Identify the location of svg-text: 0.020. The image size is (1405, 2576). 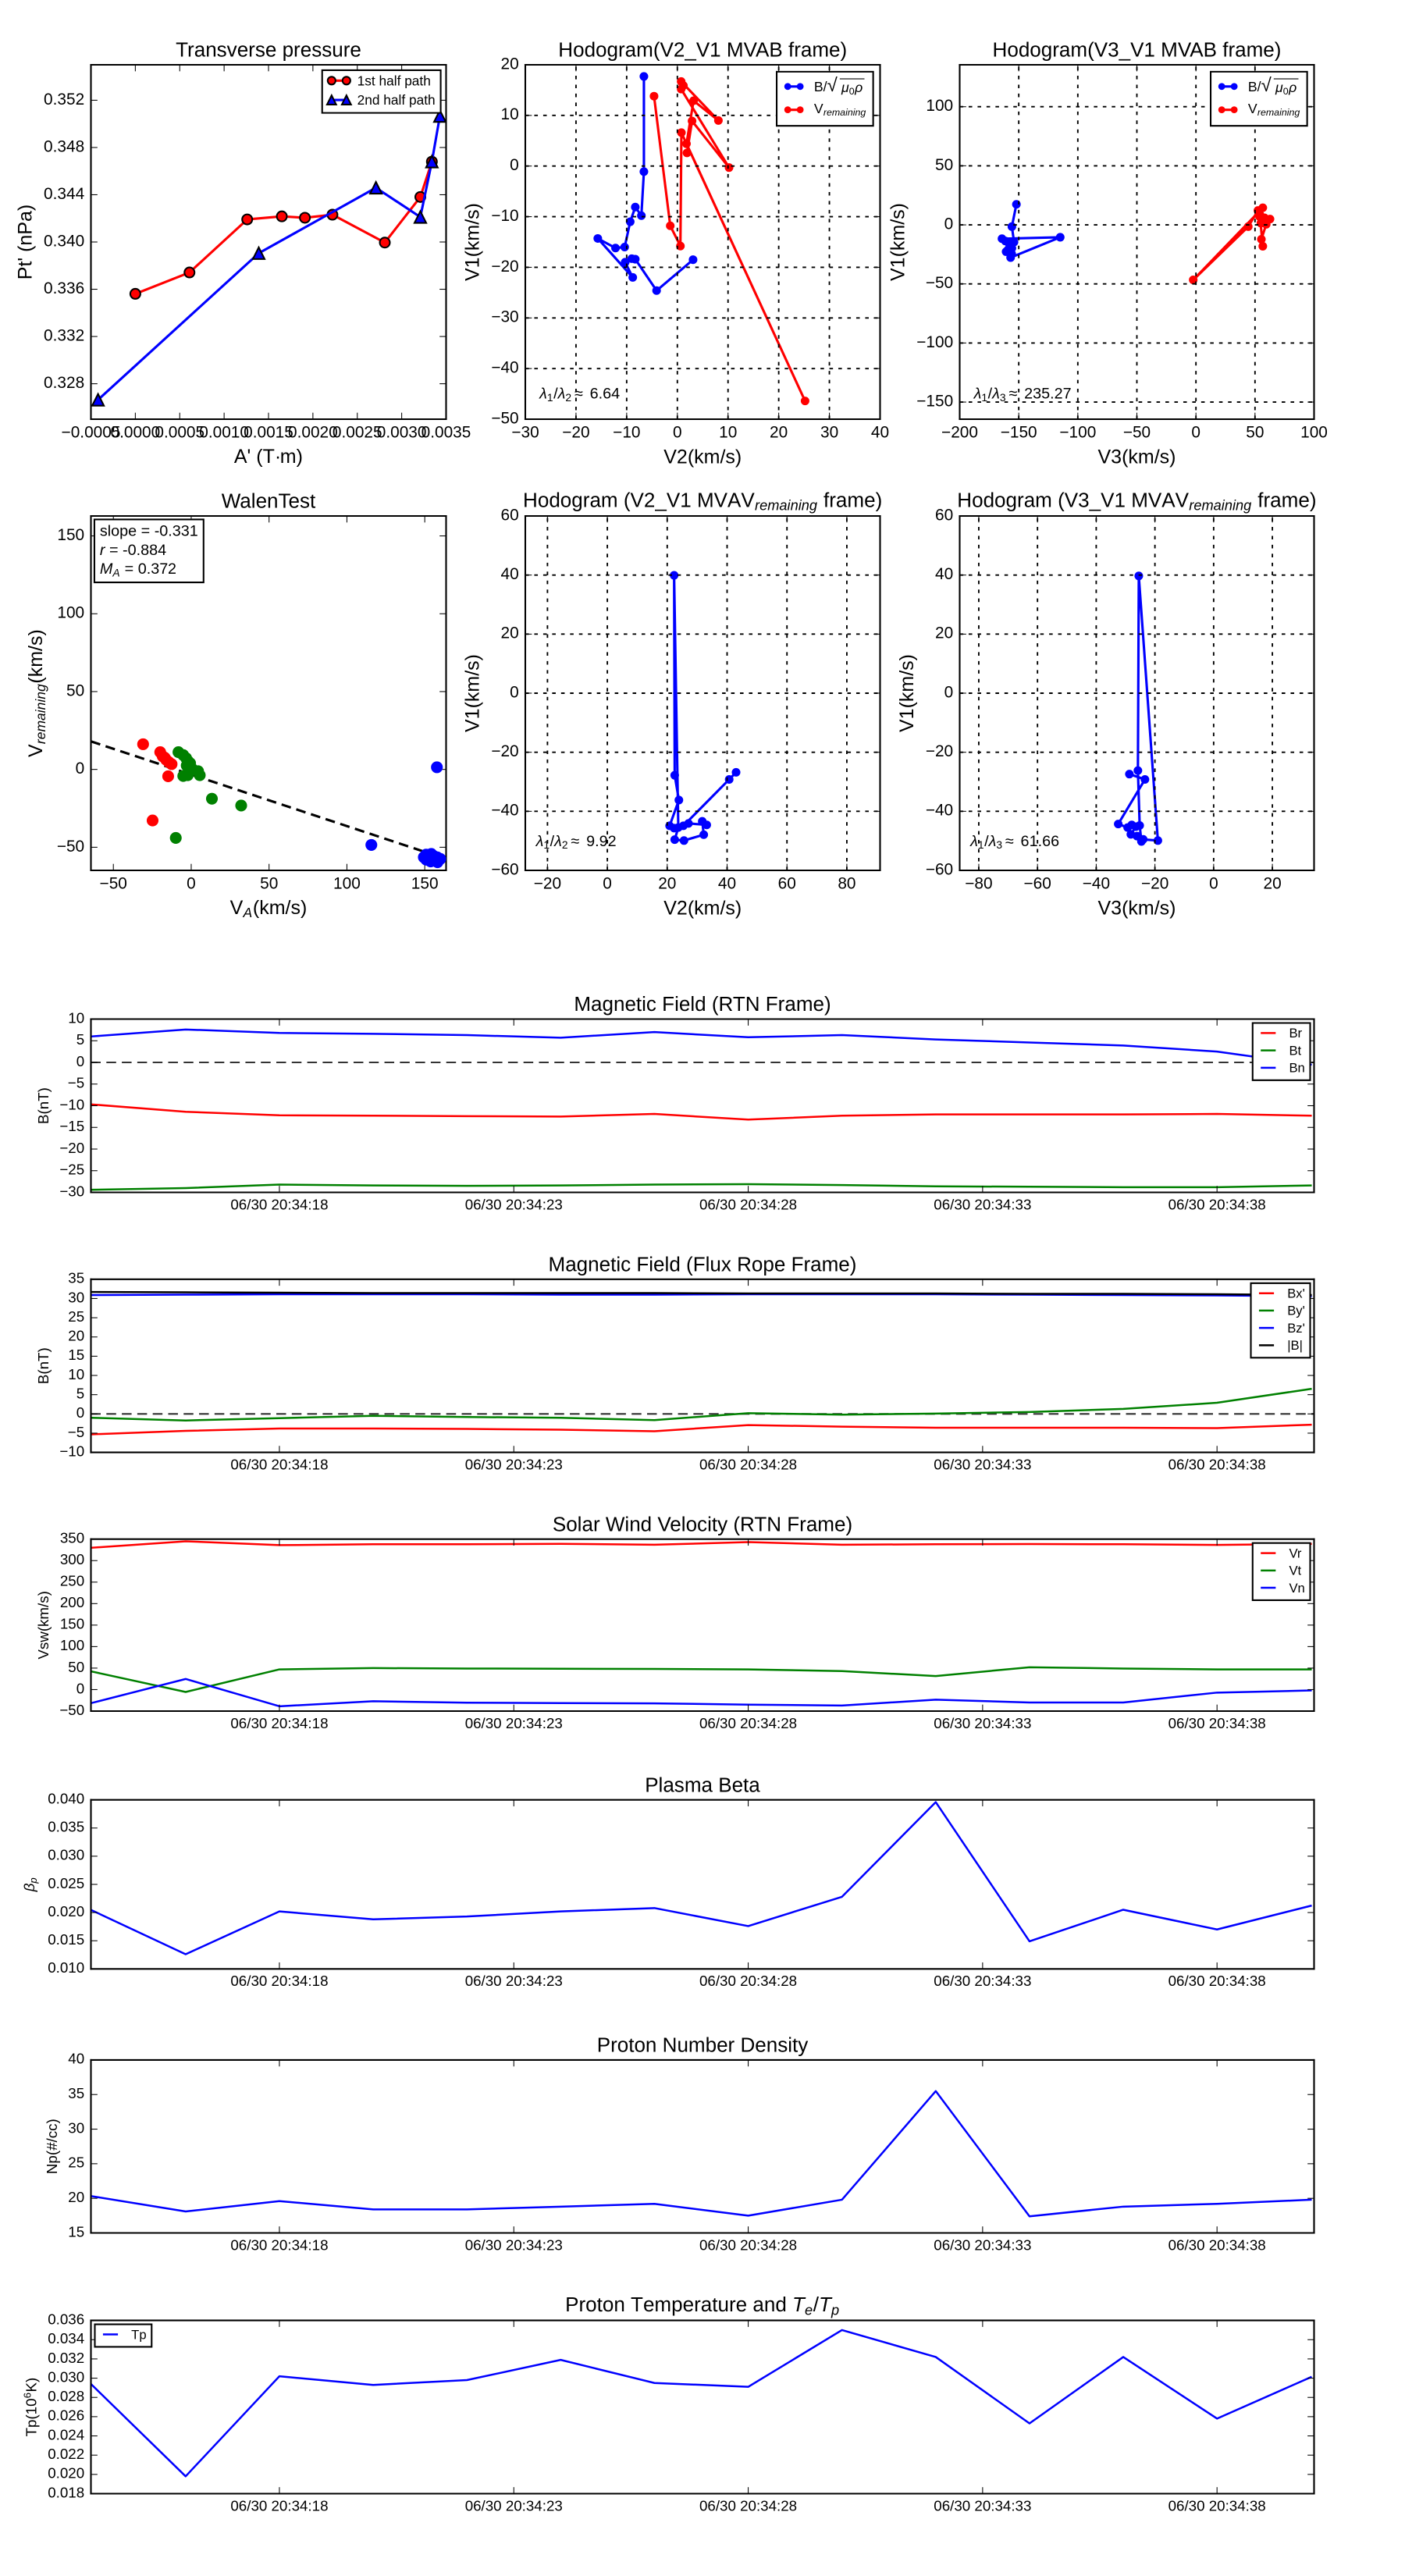
(66, 2473).